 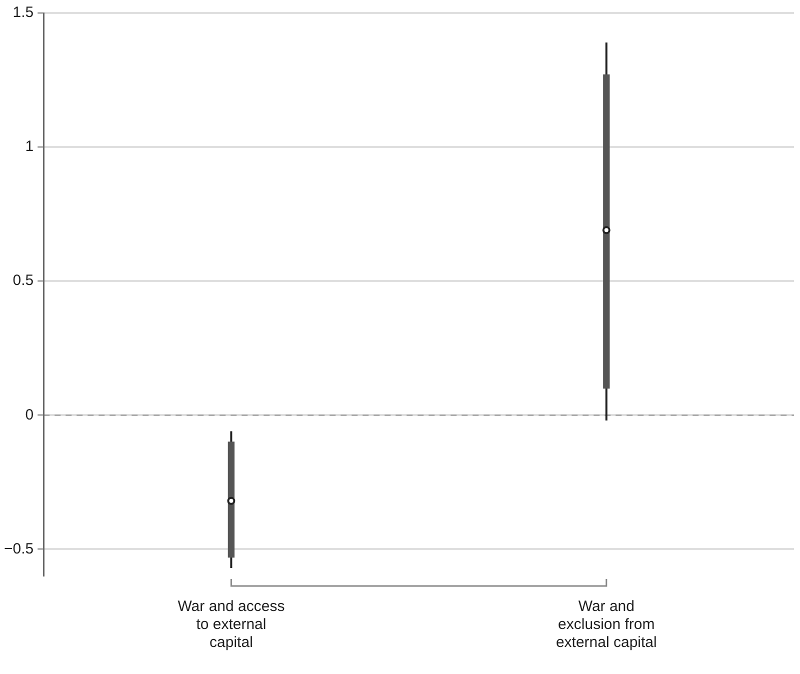 I want to click on x-tick-label: War and exclusion from external capital, so click(x=606, y=625).